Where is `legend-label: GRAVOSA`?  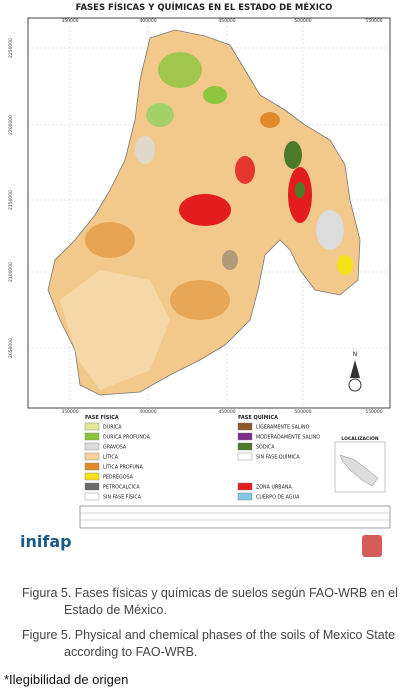
legend-label: GRAVOSA is located at coordinates (115, 448).